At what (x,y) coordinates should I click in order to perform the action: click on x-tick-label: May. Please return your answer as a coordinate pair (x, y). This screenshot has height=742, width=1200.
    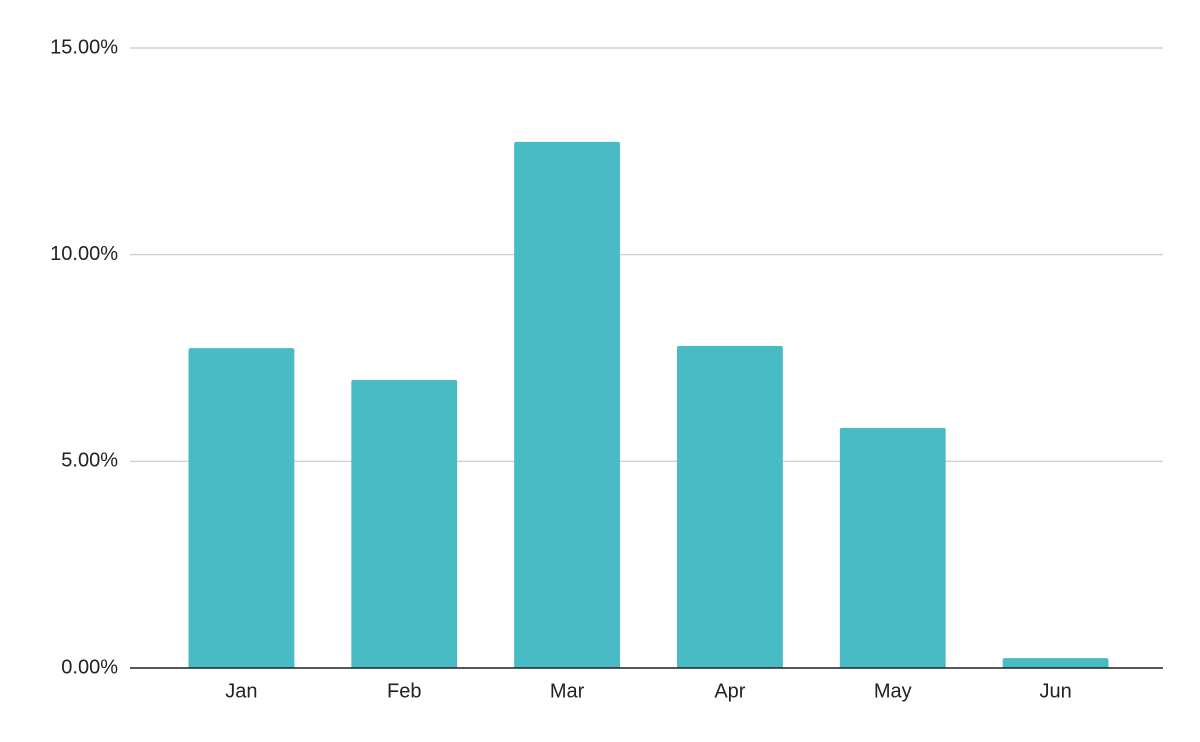
    Looking at the image, I should click on (893, 691).